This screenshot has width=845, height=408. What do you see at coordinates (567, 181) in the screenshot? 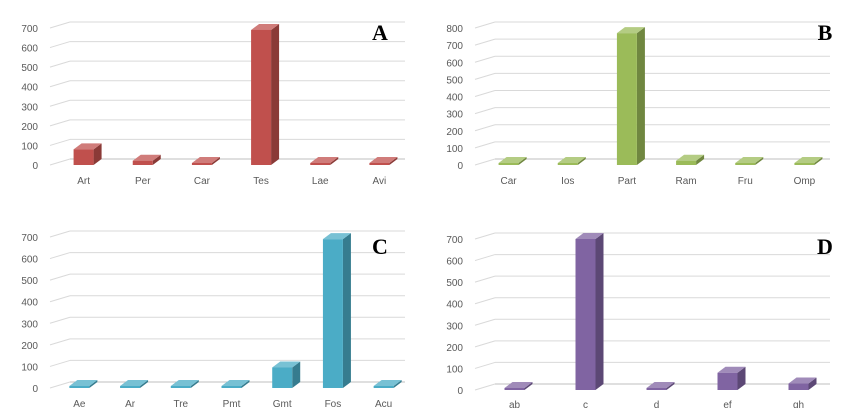
I see `x-tick-label: Ios` at bounding box center [567, 181].